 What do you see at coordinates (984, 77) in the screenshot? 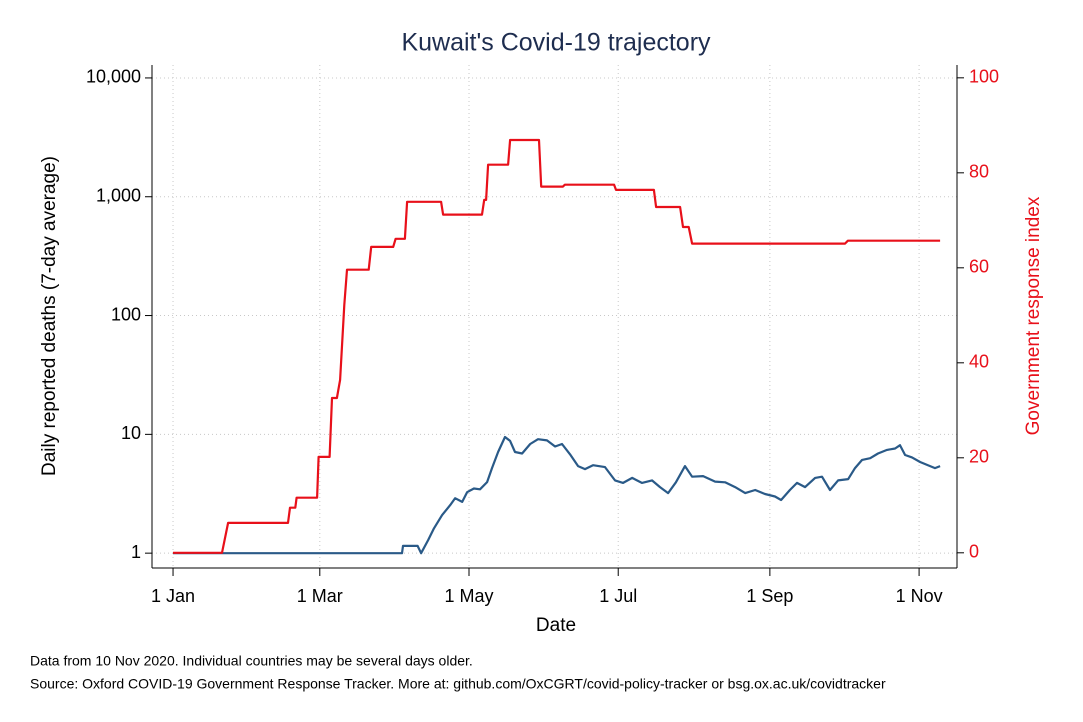
I see `y2-tick-label: 100` at bounding box center [984, 77].